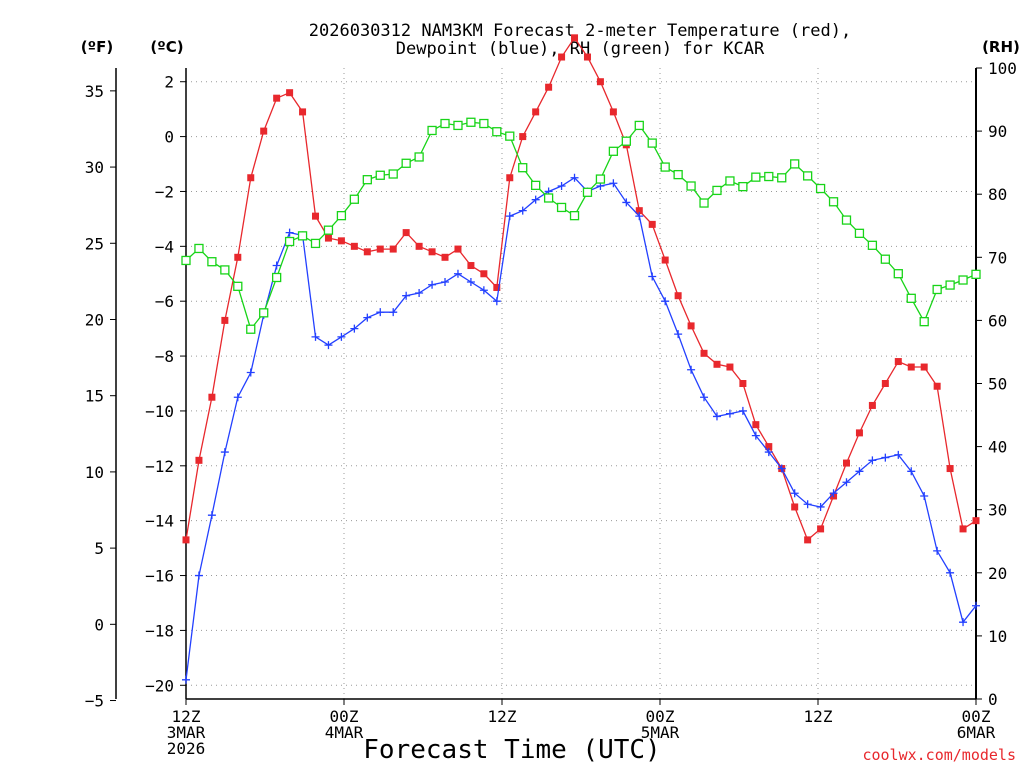 The width and height of the screenshot is (1024, 768). What do you see at coordinates (502, 716) in the screenshot?
I see `x-tick-label: 12Z` at bounding box center [502, 716].